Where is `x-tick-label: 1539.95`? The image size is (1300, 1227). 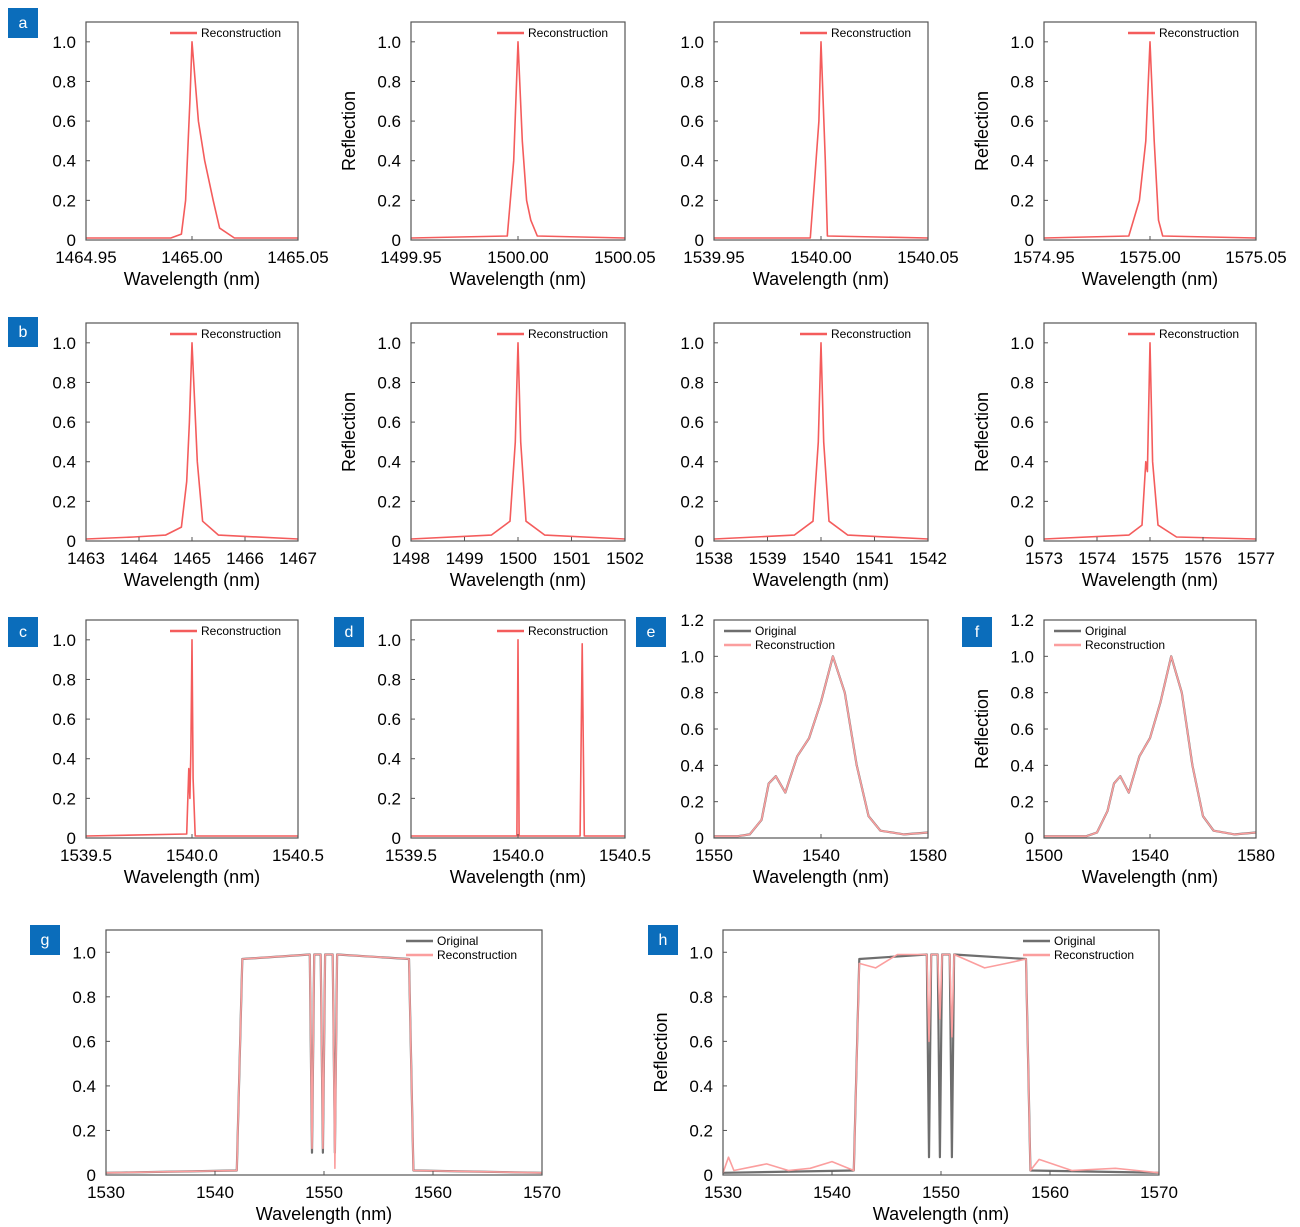
x-tick-label: 1539.95 is located at coordinates (713, 257).